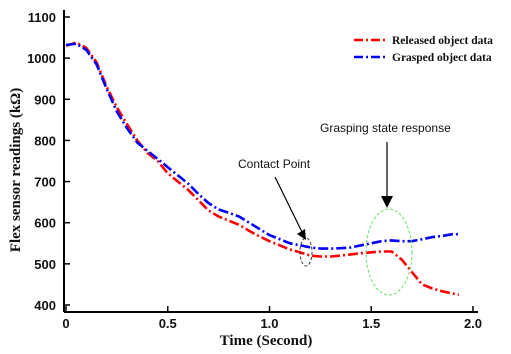 This screenshot has width=511, height=354. What do you see at coordinates (389, 252) in the screenshot?
I see `grasping-response-marker` at bounding box center [389, 252].